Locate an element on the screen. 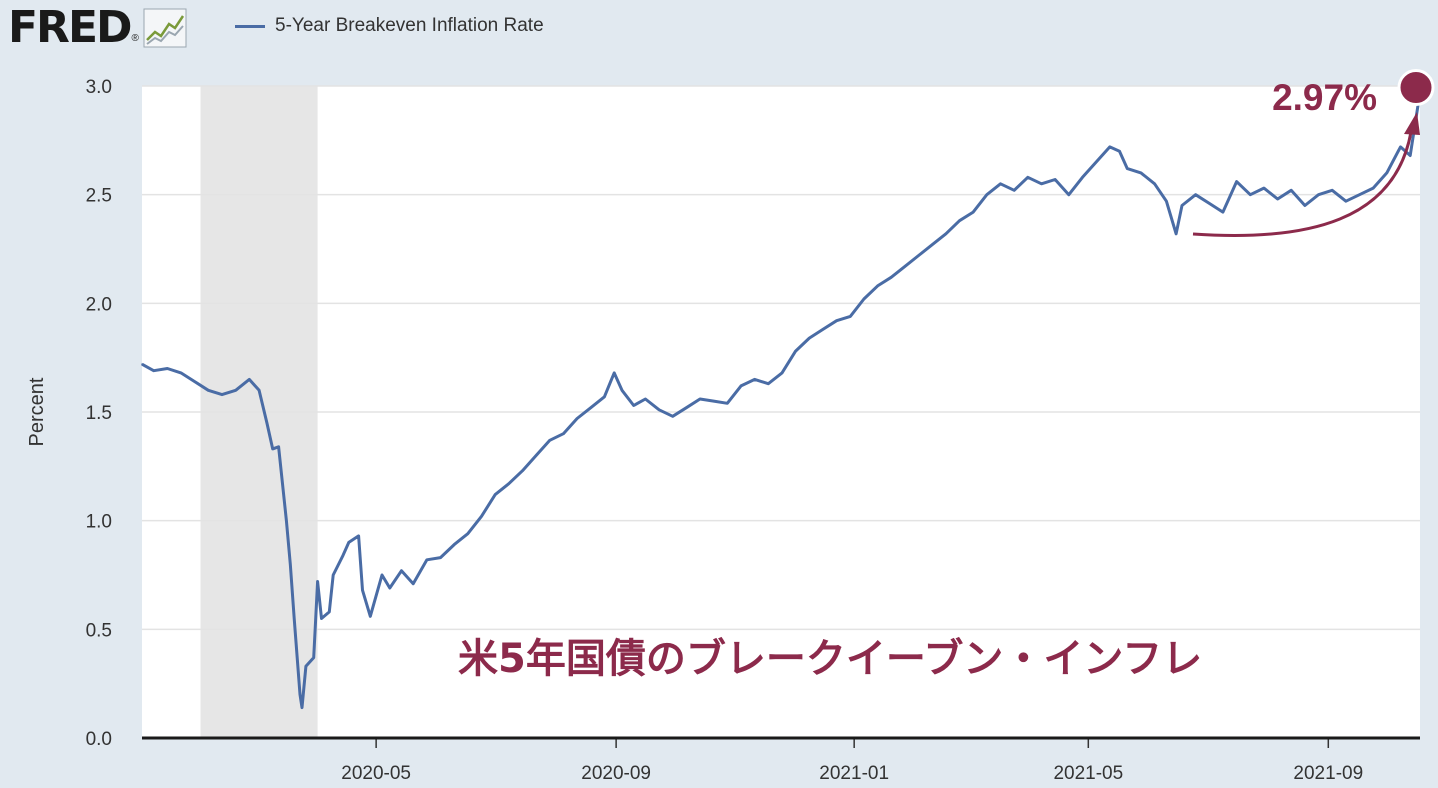  fred-logo: FRED ® is located at coordinates (97, 28).